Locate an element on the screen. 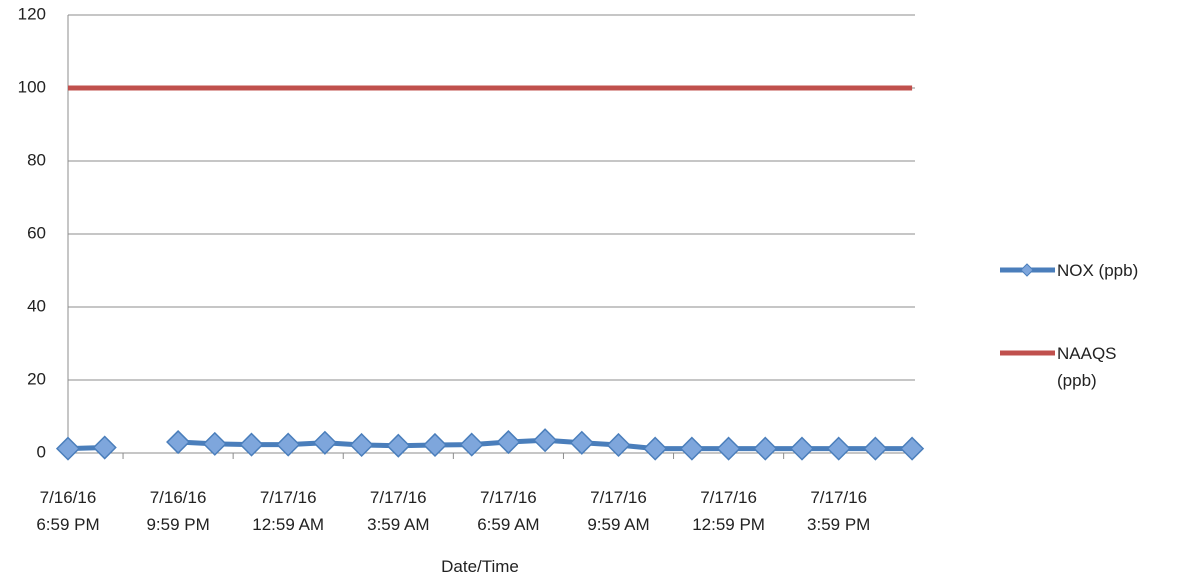  legend-marker is located at coordinates (1027, 270).